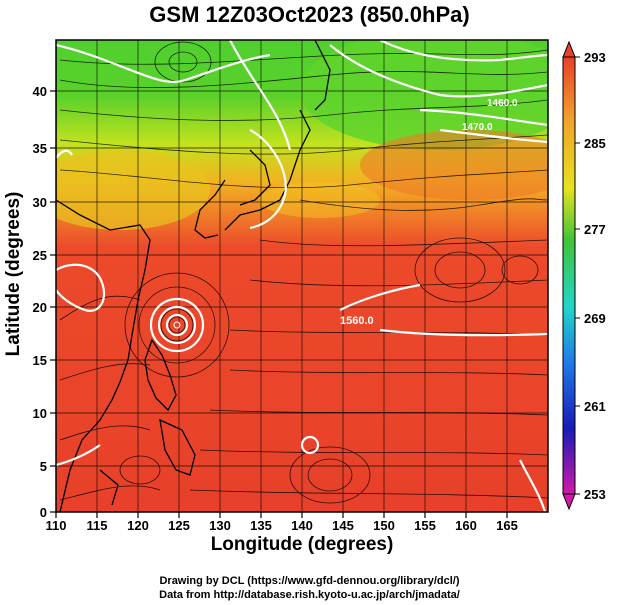  What do you see at coordinates (595, 57) in the screenshot?
I see `colorbar-label: 293` at bounding box center [595, 57].